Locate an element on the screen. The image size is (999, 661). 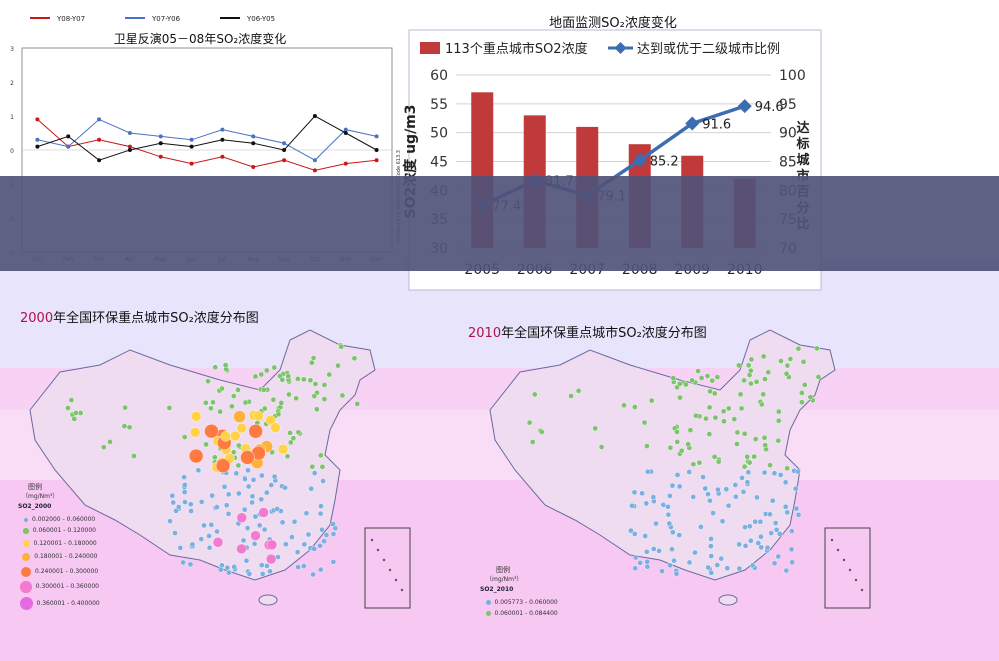
legend-title-2000: 图例 is located at coordinates (35, 487).